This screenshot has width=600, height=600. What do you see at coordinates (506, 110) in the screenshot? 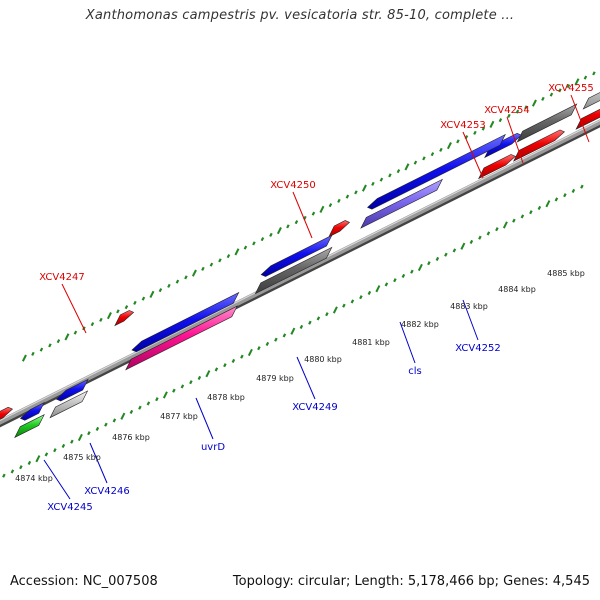
I see `forward-gene-label: XCV4254` at bounding box center [506, 110].